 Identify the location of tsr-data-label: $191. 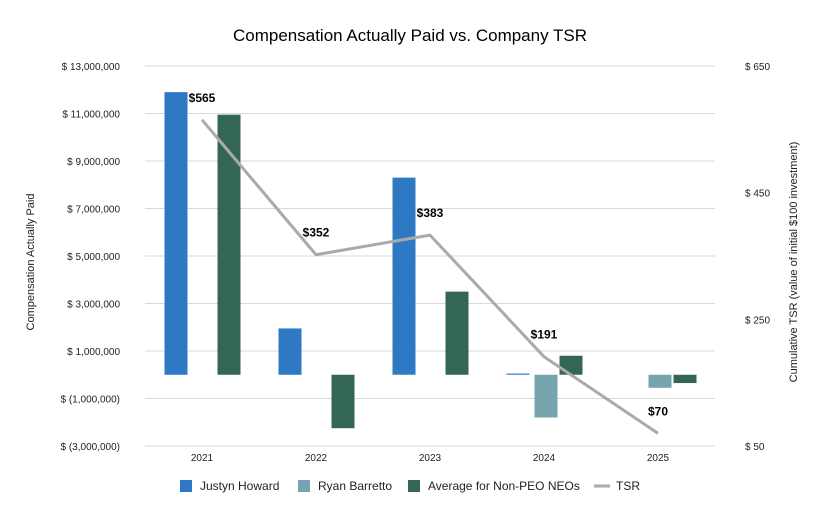
(544, 335).